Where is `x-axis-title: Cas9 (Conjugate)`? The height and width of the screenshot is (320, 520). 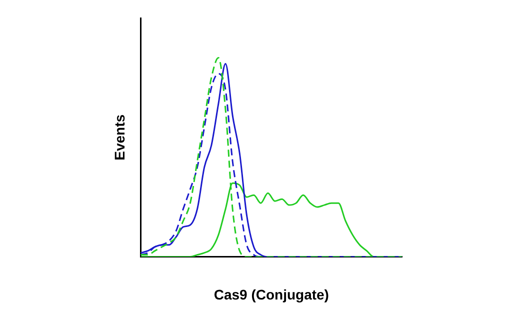
x-axis-title: Cas9 (Conjugate) is located at coordinates (271, 294).